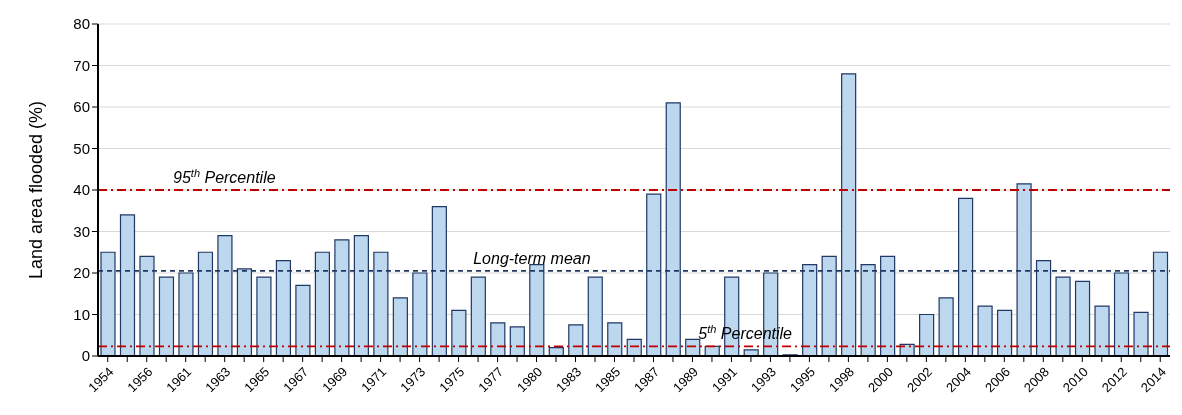 The image size is (1182, 415). What do you see at coordinates (81, 107) in the screenshot?
I see `y-tick-label: 60` at bounding box center [81, 107].